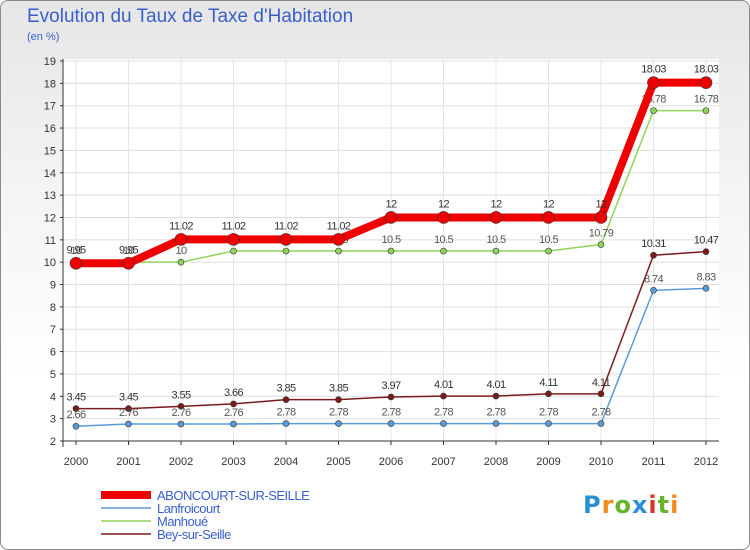 Image resolution: width=750 pixels, height=550 pixels. Describe the element at coordinates (706, 110) in the screenshot. I see `point-manhou-2012` at that location.